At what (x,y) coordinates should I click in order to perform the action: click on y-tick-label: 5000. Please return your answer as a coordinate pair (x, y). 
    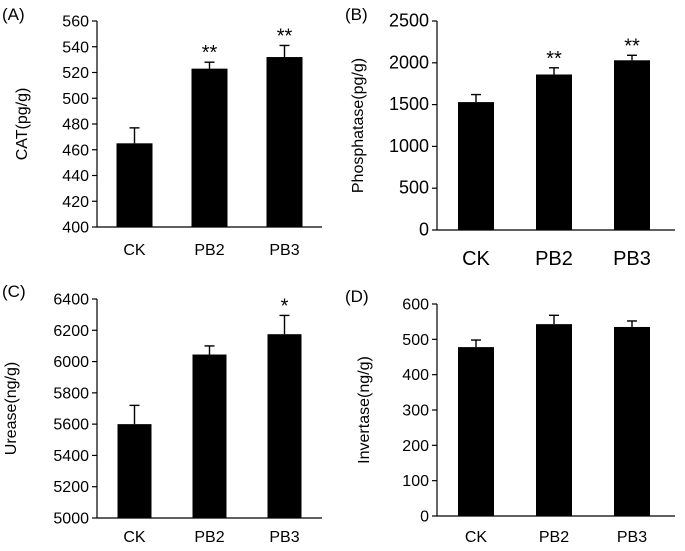
    Looking at the image, I should click on (71, 519).